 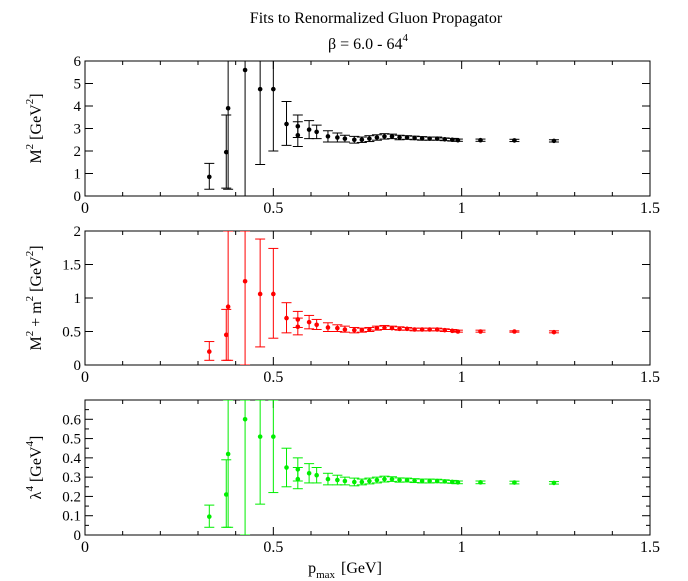 I want to click on y-axis-label: λ4 [GeV4], so click(x=34, y=468).